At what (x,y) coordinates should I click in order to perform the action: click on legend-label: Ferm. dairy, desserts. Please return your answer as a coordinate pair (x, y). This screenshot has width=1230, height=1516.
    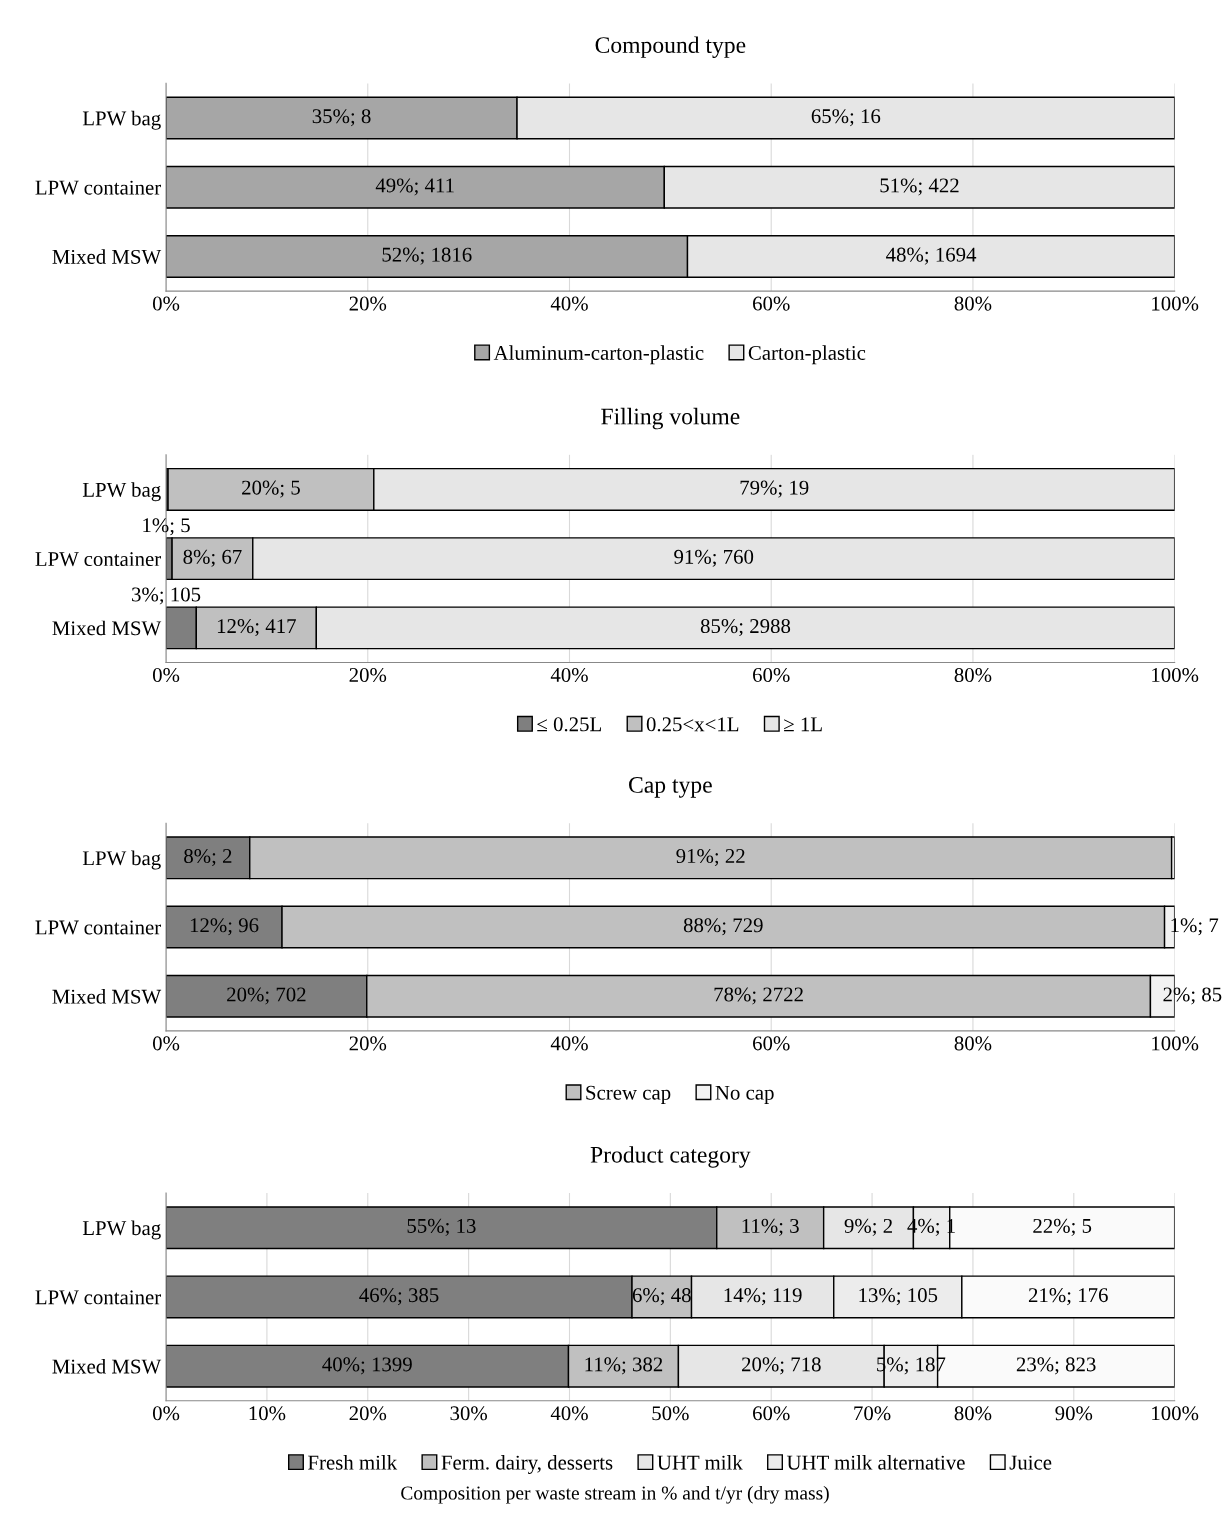
    Looking at the image, I should click on (527, 1464).